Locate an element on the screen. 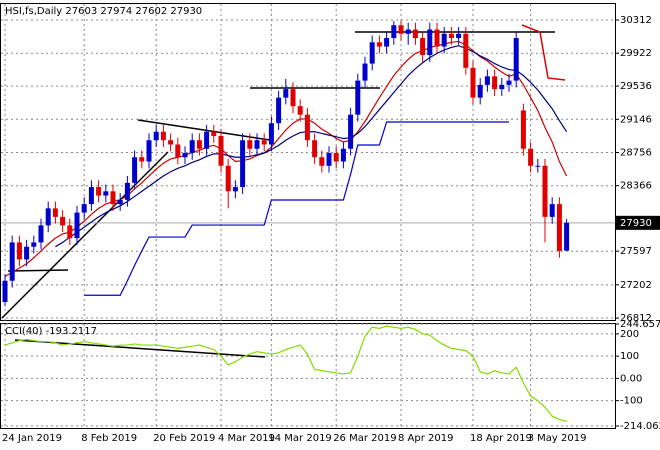 The height and width of the screenshot is (450, 660). y-tick-label: 0.00 is located at coordinates (631, 378).